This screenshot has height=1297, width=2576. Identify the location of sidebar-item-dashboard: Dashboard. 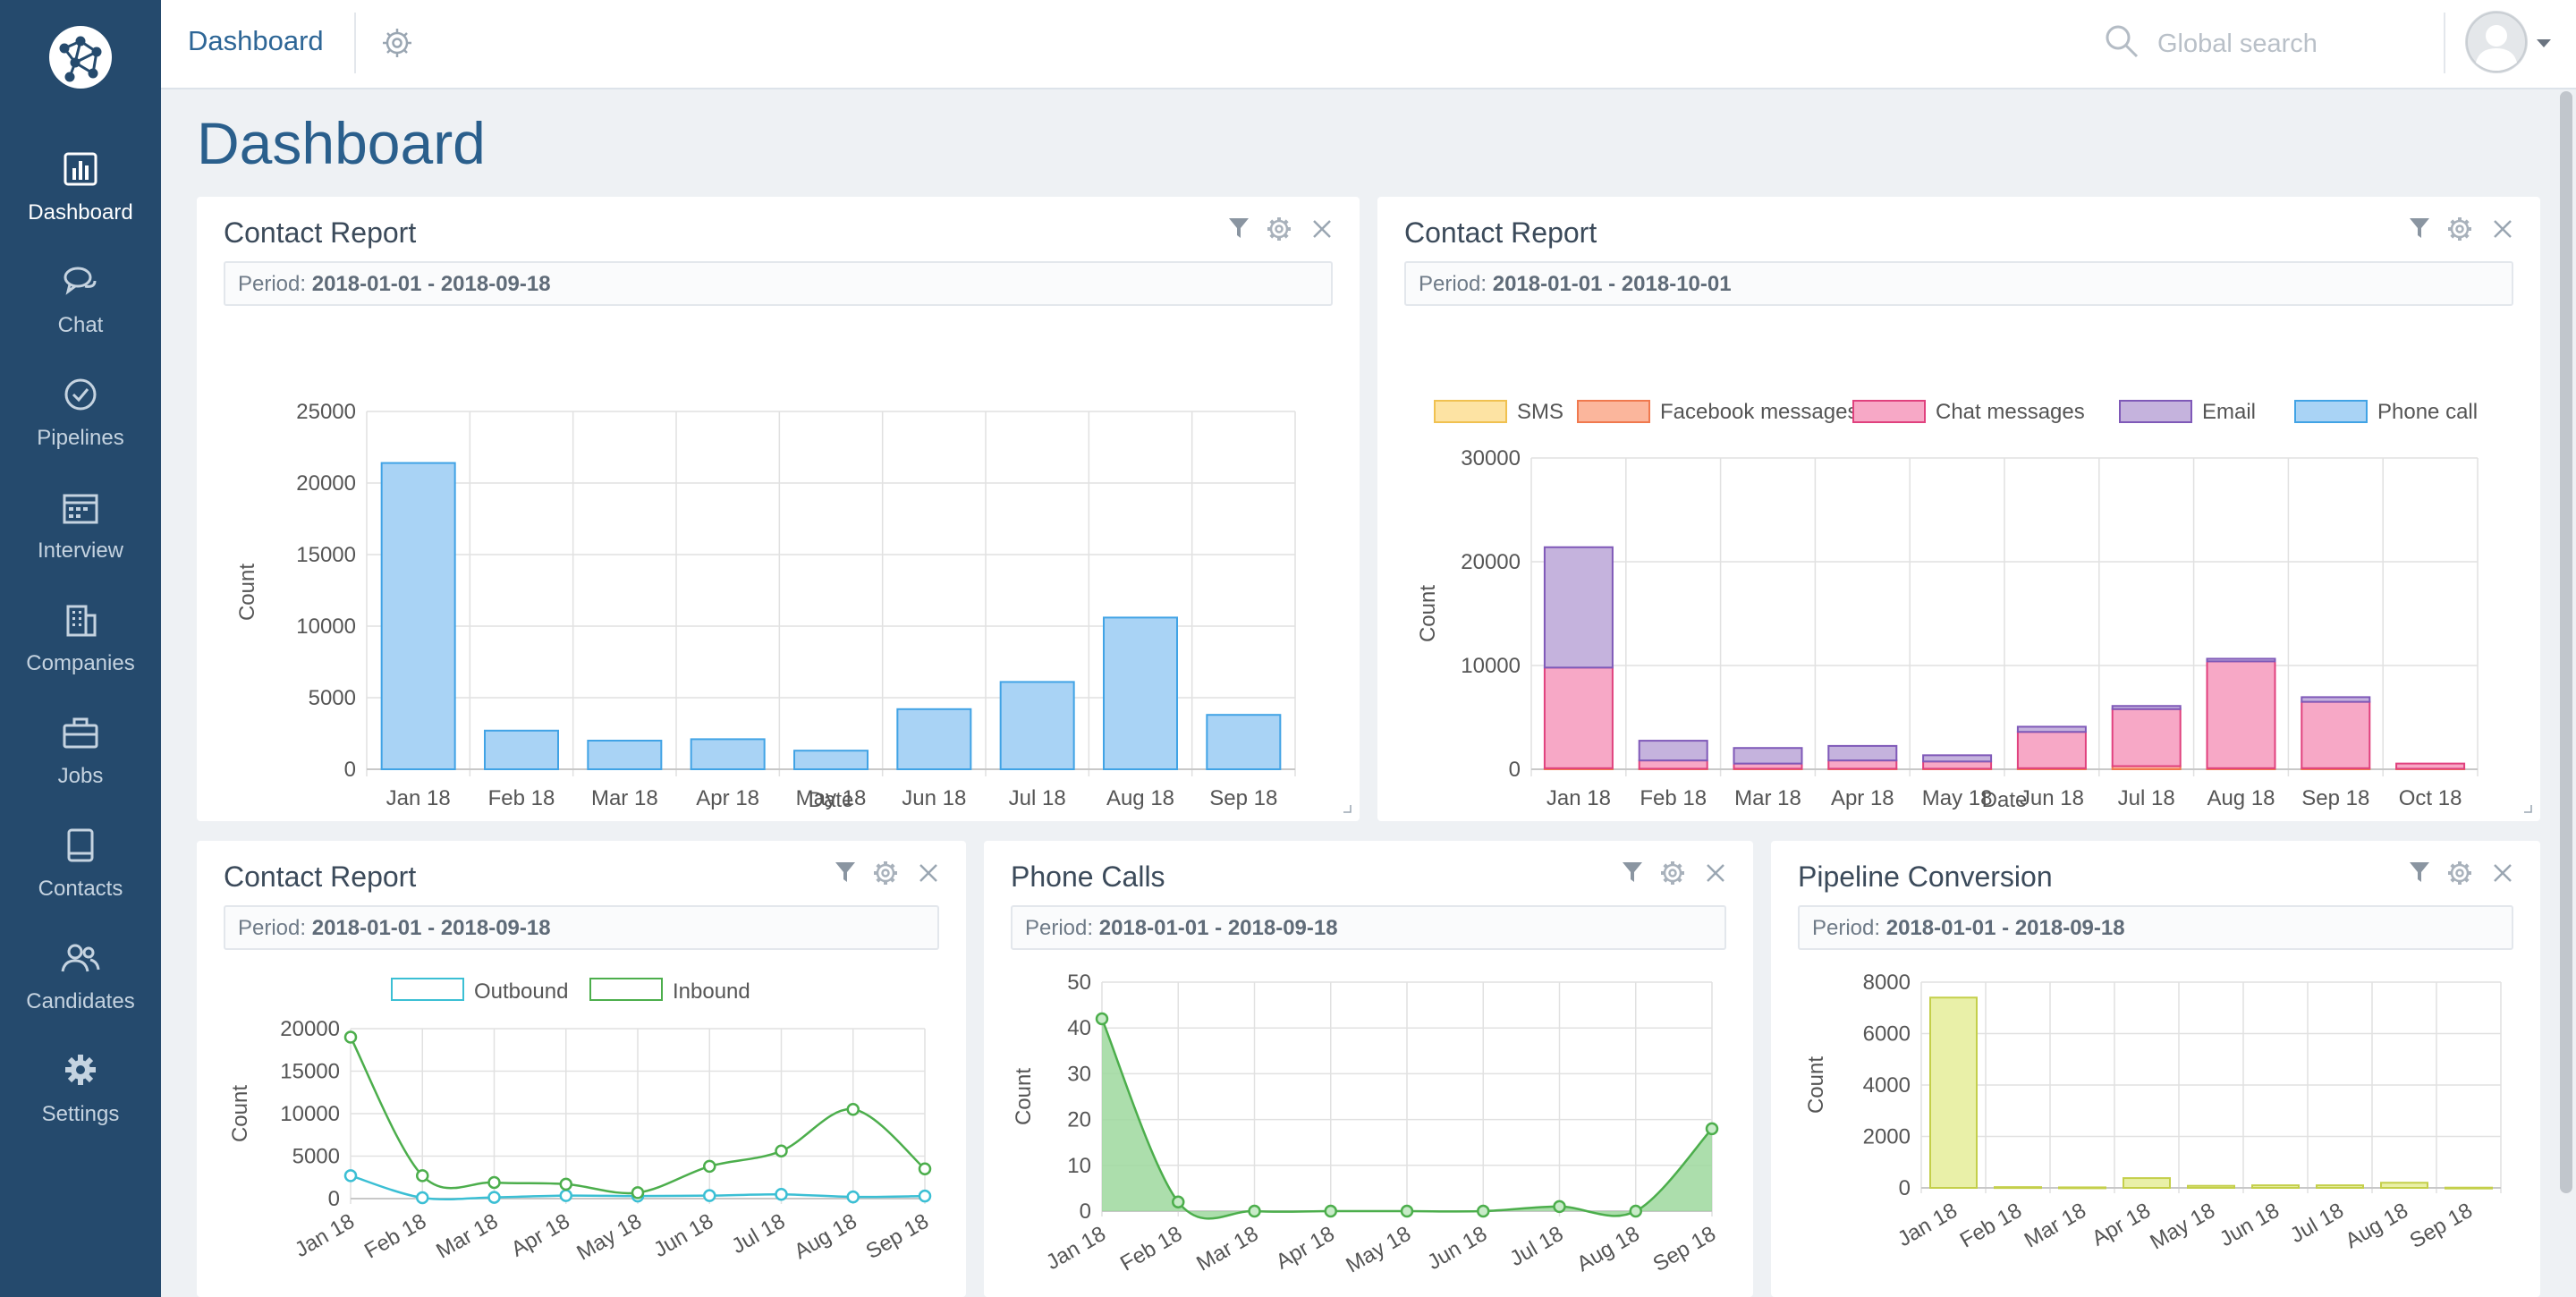
(80, 181).